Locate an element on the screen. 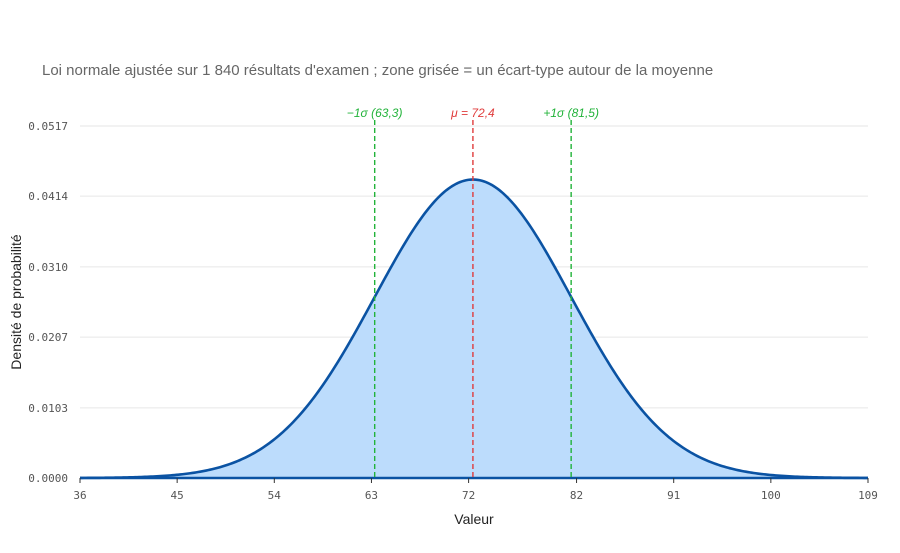  y-axis-label: Densité de probabilité is located at coordinates (16, 302).